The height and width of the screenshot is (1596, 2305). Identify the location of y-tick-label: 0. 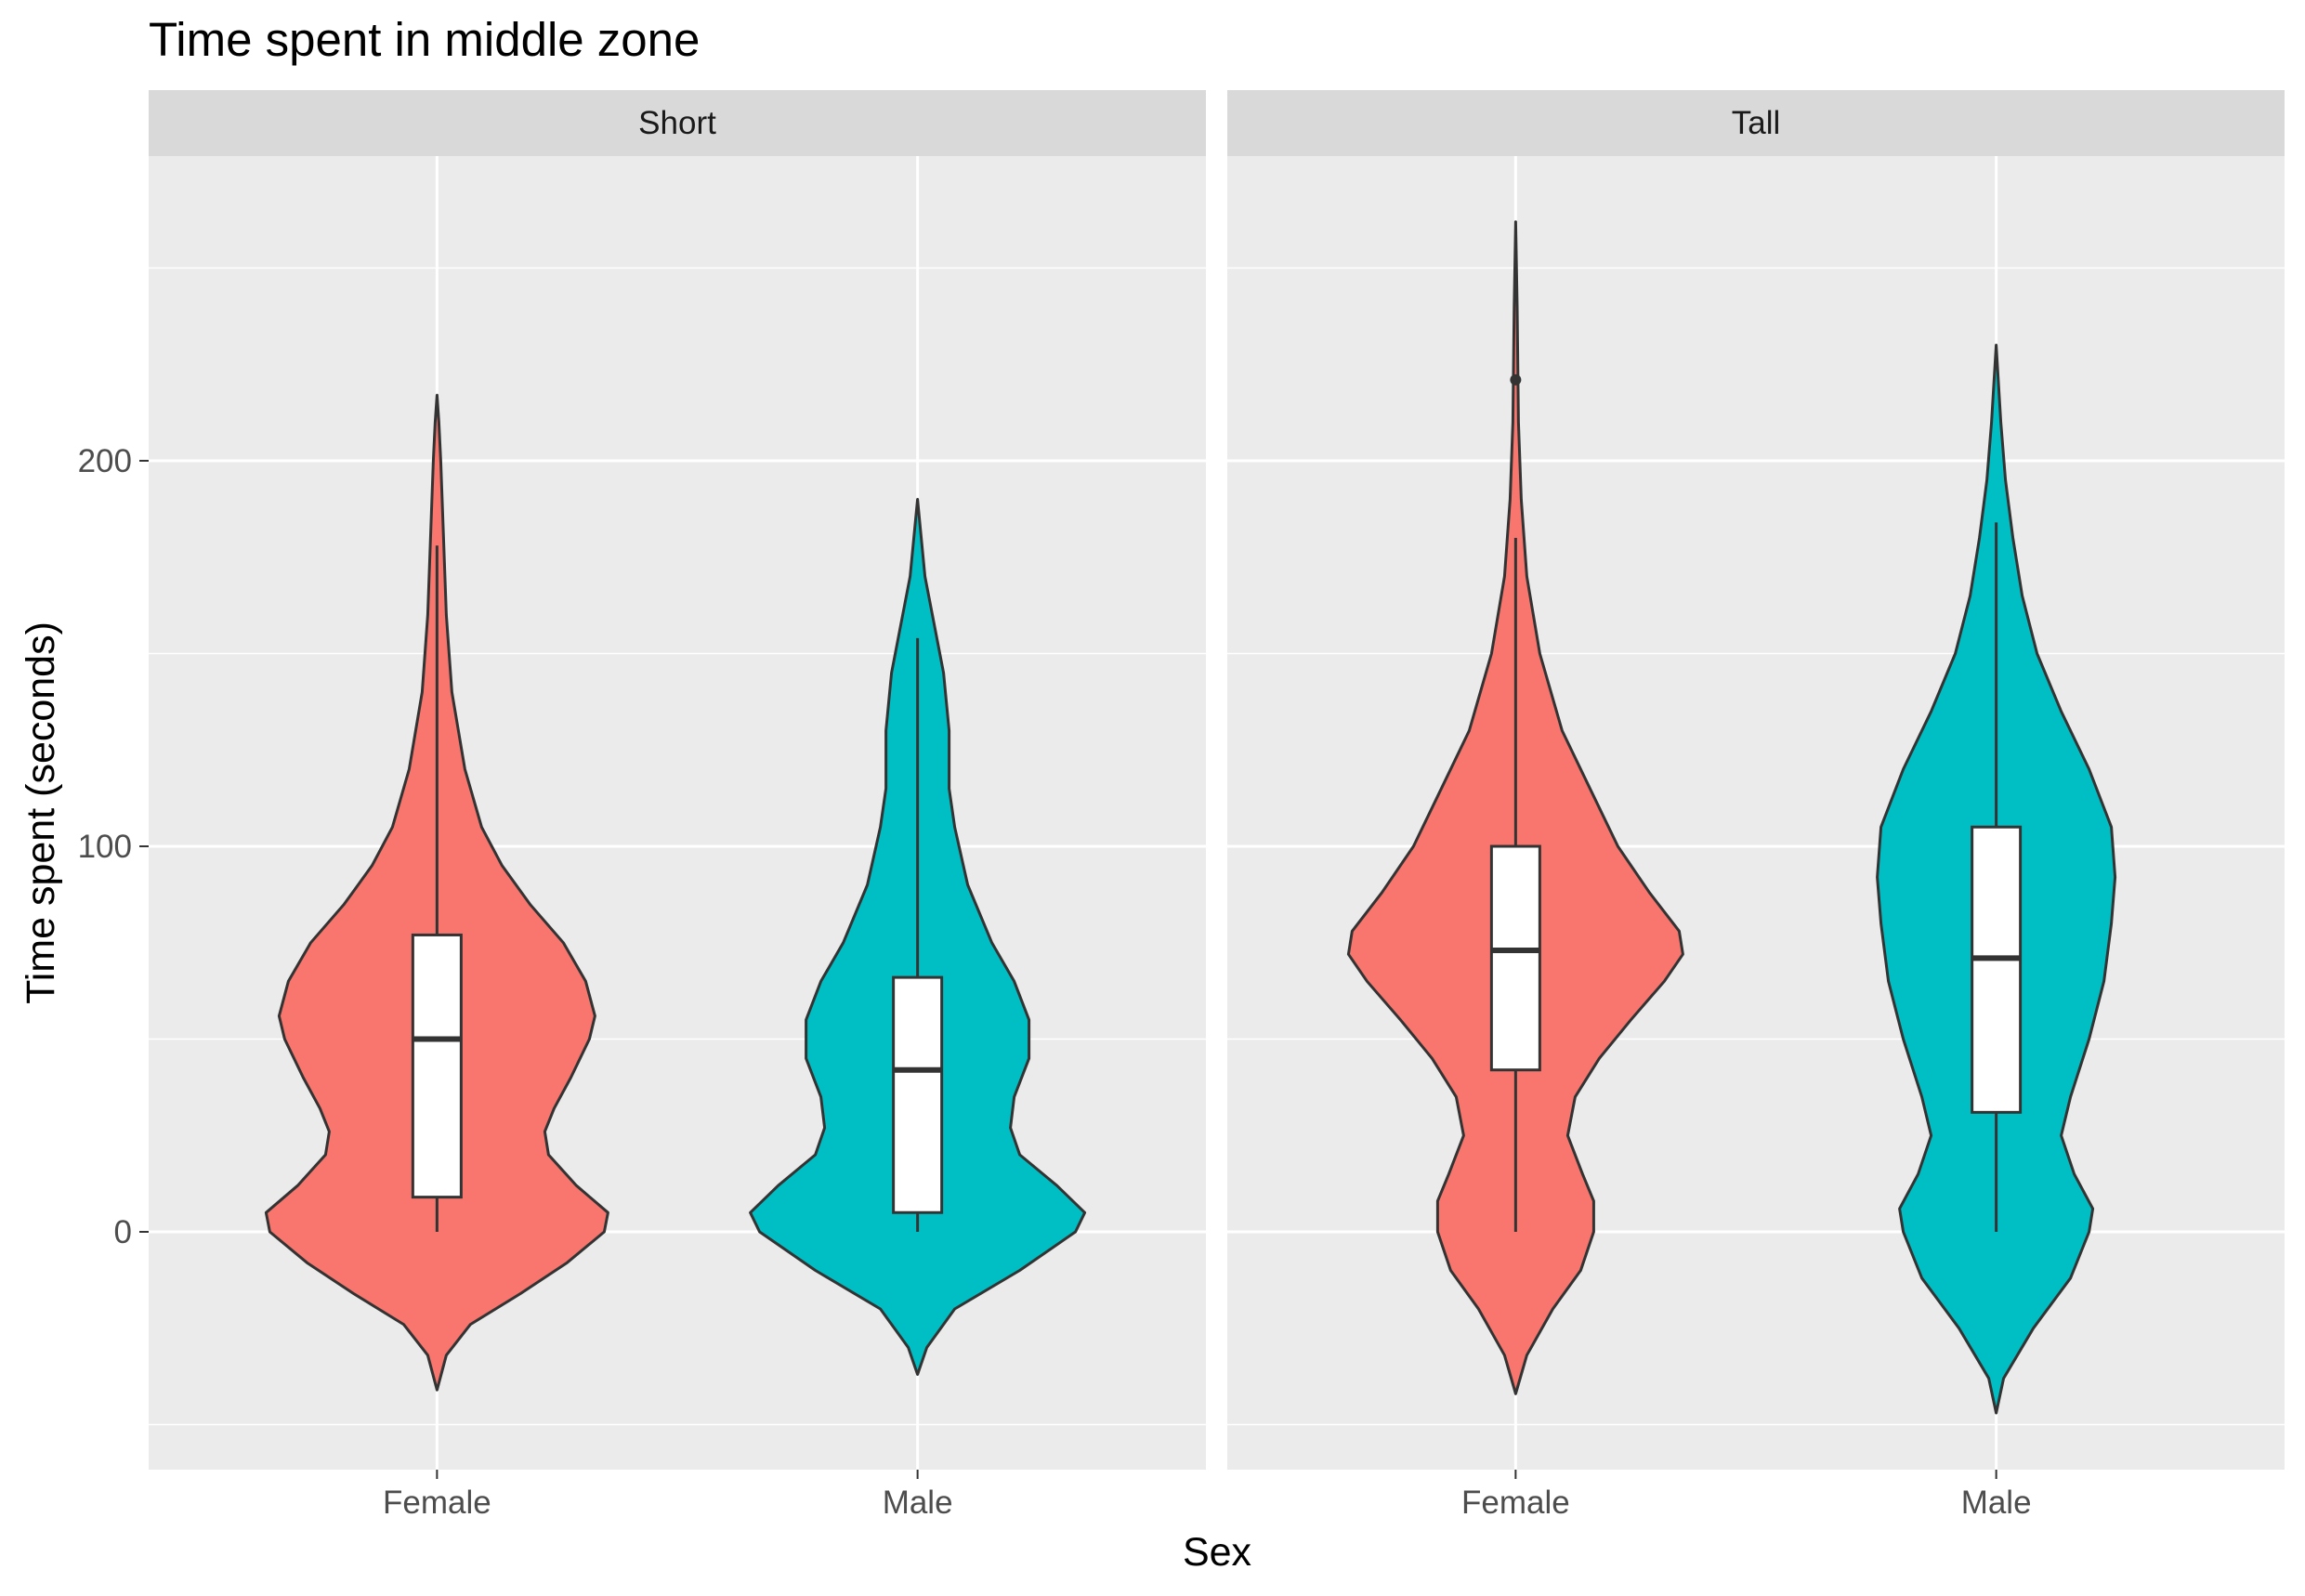
(123, 1232).